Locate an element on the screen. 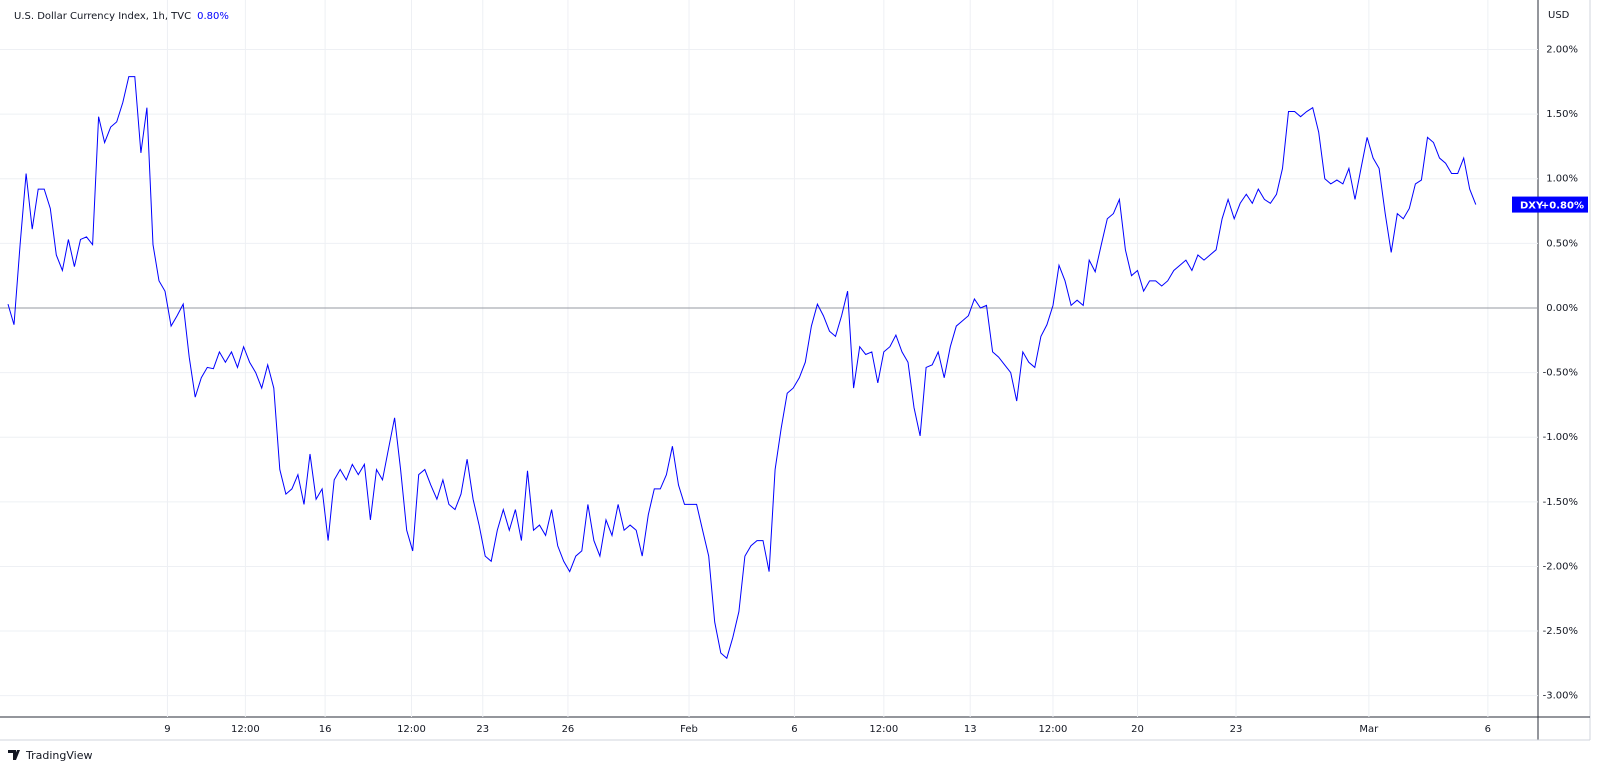 This screenshot has height=772, width=1600. currency: USD is located at coordinates (1559, 15).